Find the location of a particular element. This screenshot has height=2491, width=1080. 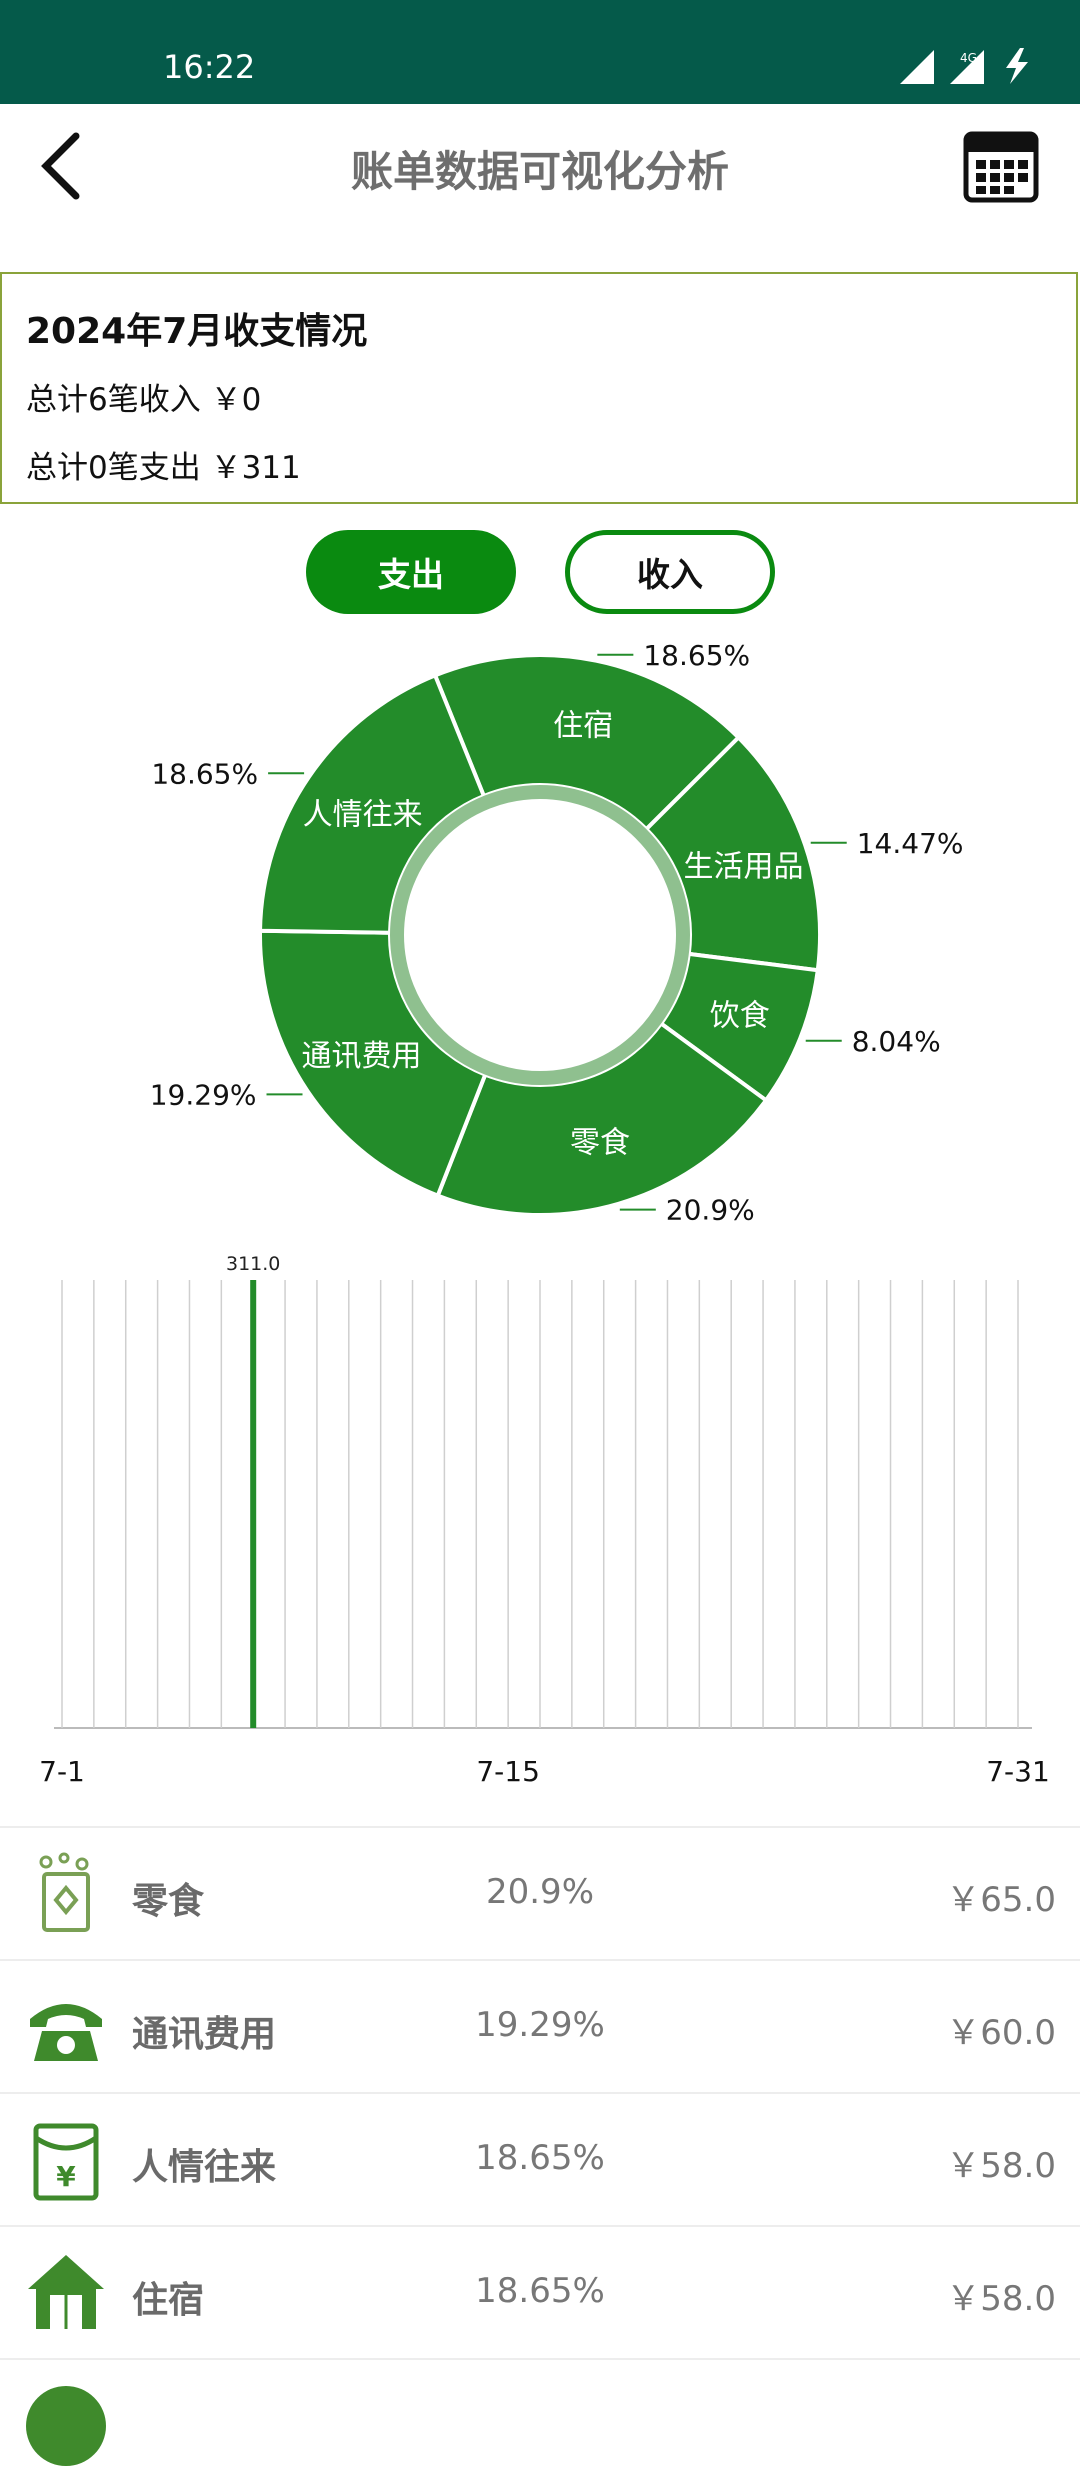

donut-slice-label: 生活用品 is located at coordinates (744, 867).